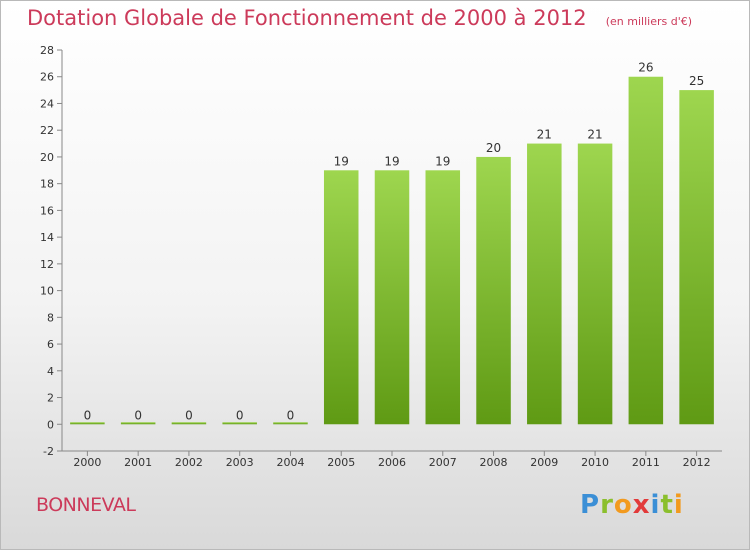 The height and width of the screenshot is (550, 750). What do you see at coordinates (341, 462) in the screenshot?
I see `x-tick-label: 2005` at bounding box center [341, 462].